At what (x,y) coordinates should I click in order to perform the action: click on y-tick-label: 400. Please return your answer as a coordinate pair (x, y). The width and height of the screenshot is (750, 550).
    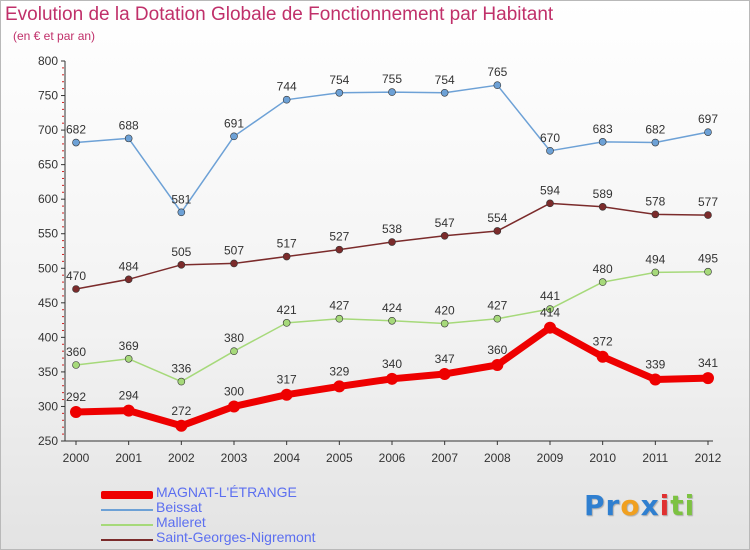
    Looking at the image, I should click on (48, 337).